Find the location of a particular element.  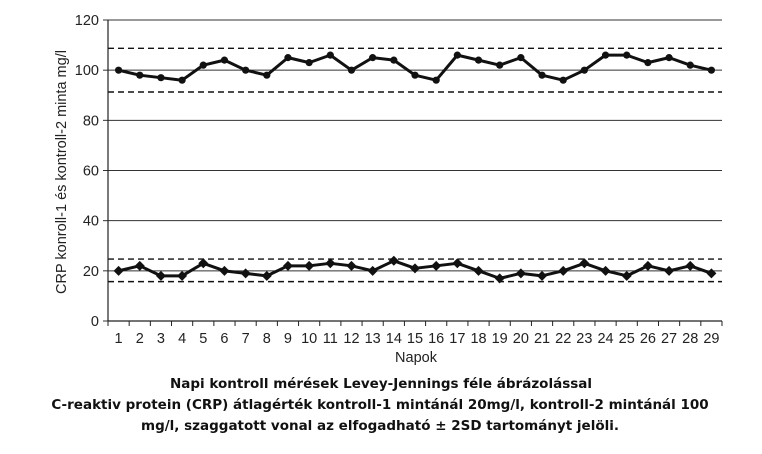

x-tick-label: 6 is located at coordinates (224, 339).